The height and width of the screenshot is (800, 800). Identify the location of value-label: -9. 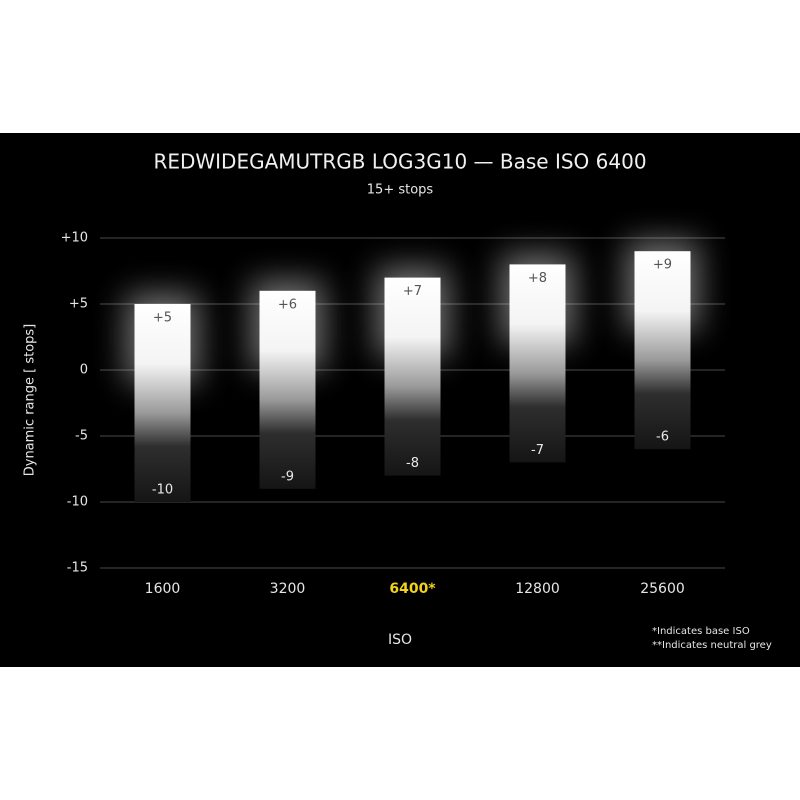
(287, 476).